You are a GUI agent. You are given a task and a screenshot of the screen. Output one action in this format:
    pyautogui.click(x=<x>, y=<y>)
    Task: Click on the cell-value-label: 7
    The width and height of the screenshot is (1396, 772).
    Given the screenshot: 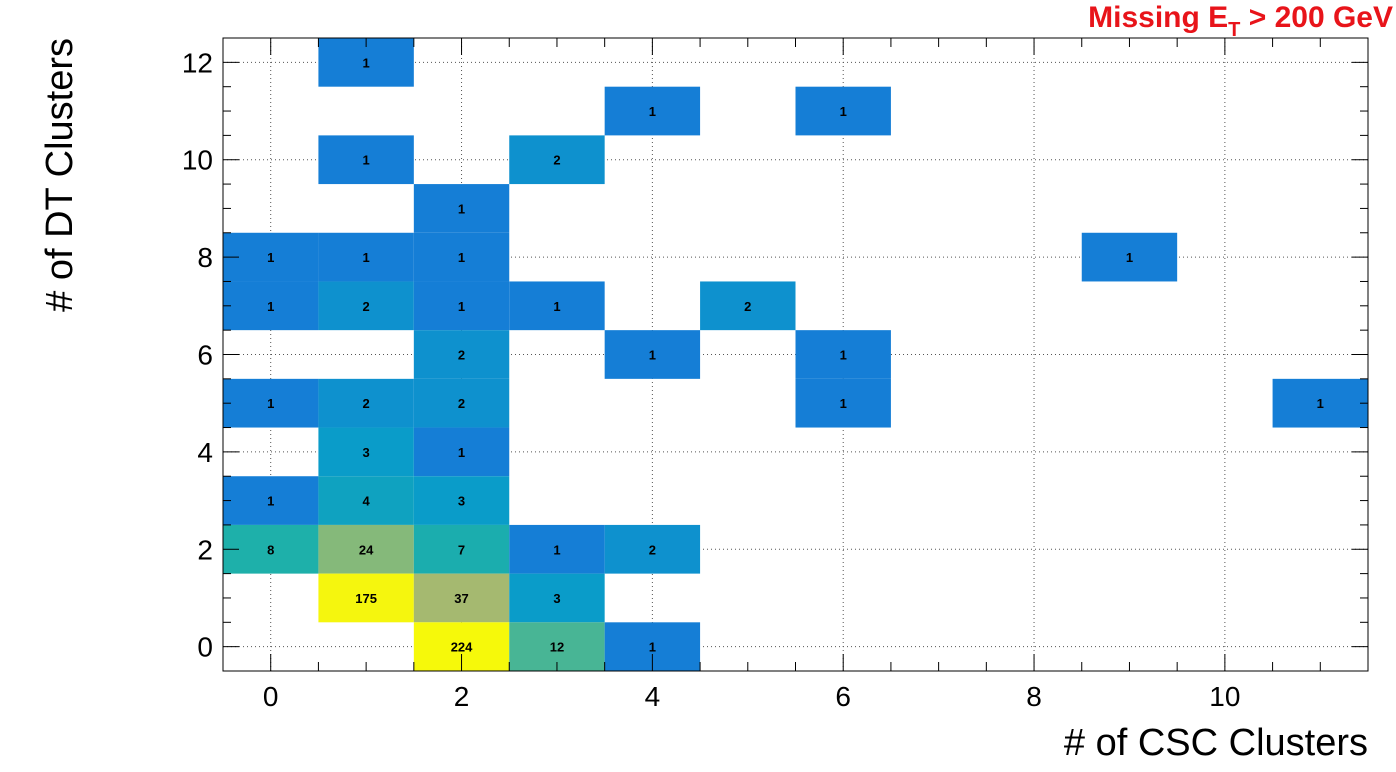 What is the action you would take?
    pyautogui.click(x=461, y=549)
    